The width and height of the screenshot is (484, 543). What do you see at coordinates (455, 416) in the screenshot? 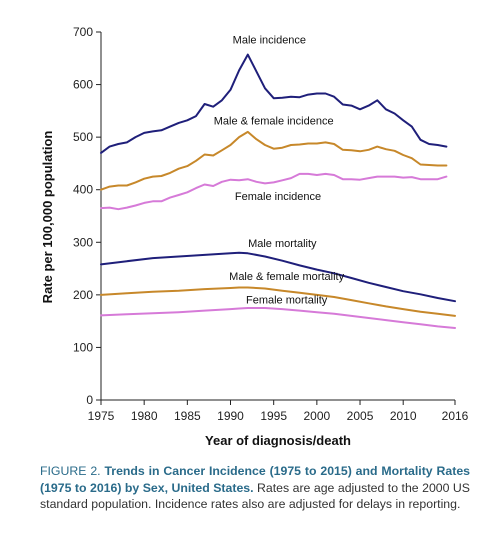
I see `x-tick-label: 2016` at bounding box center [455, 416].